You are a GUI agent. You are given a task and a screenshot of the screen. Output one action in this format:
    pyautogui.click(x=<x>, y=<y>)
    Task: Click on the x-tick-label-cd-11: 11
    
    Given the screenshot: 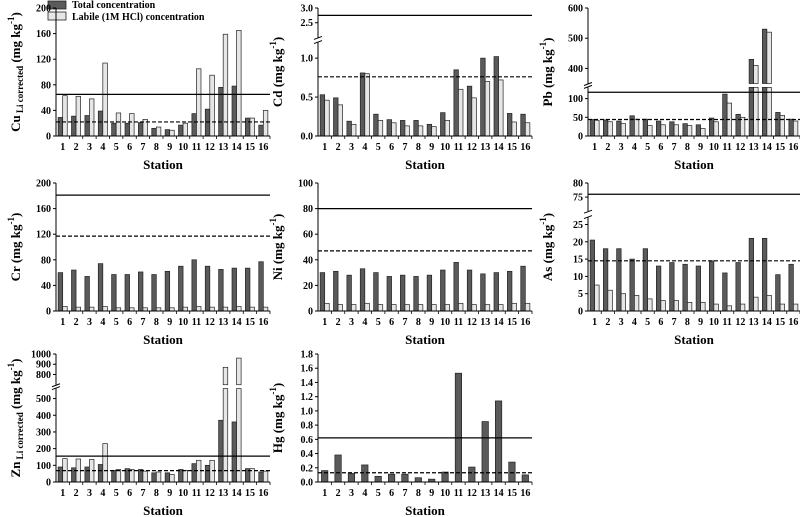 What is the action you would take?
    pyautogui.click(x=458, y=147)
    